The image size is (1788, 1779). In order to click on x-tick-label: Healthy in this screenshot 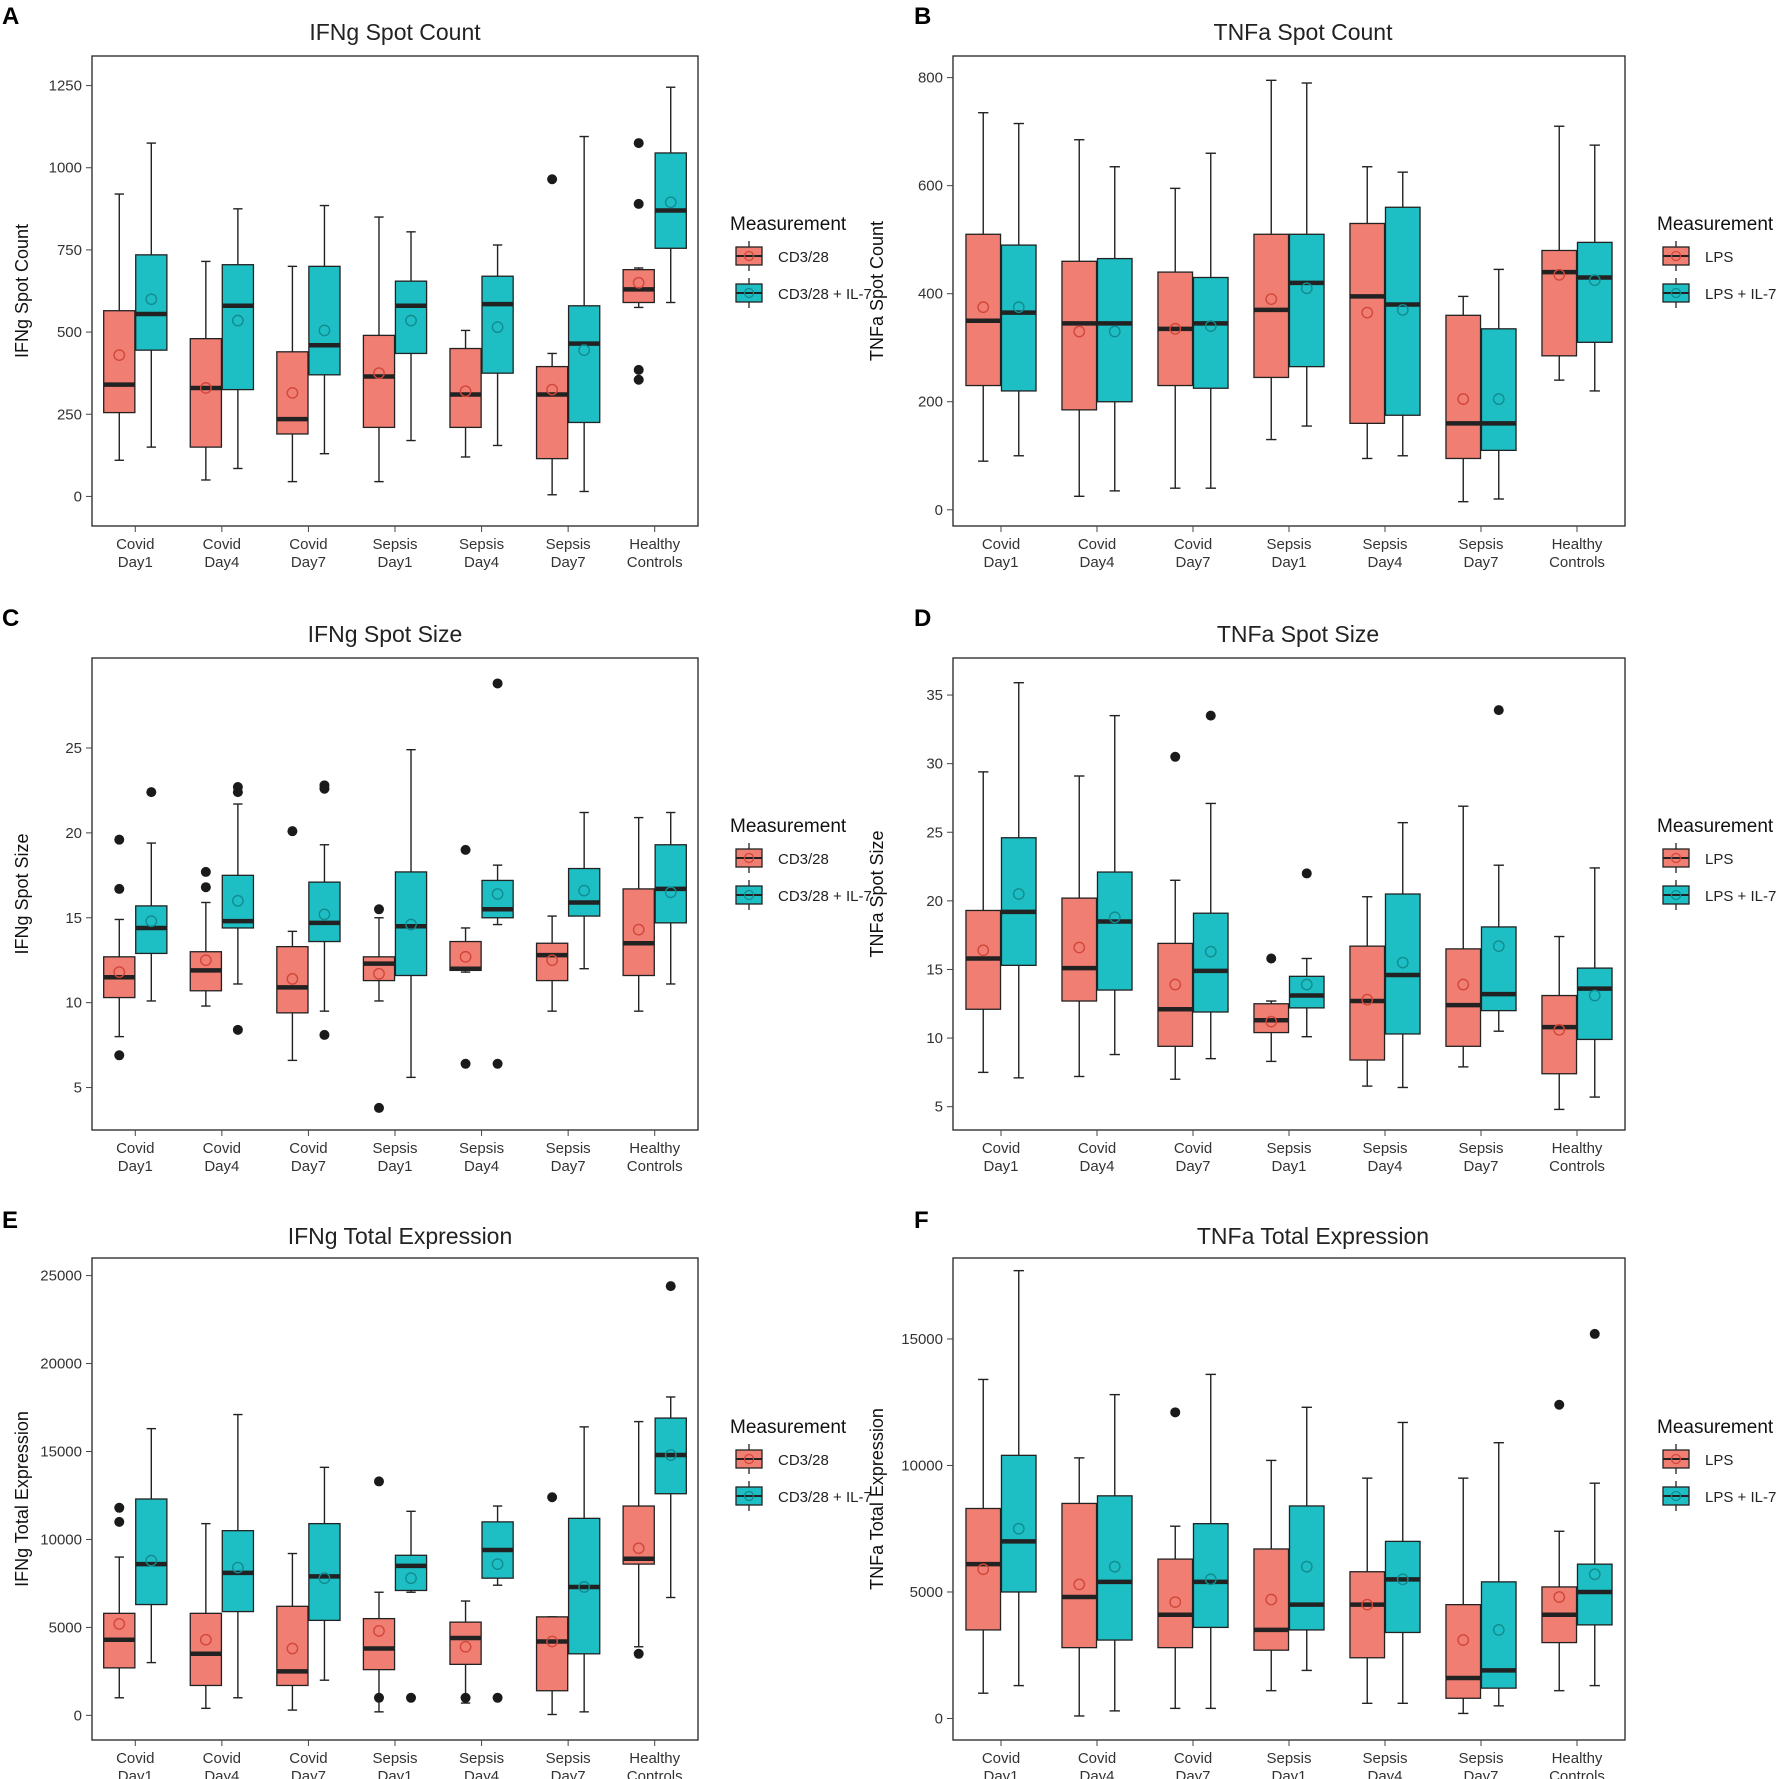, I will do `click(1577, 1758)`.